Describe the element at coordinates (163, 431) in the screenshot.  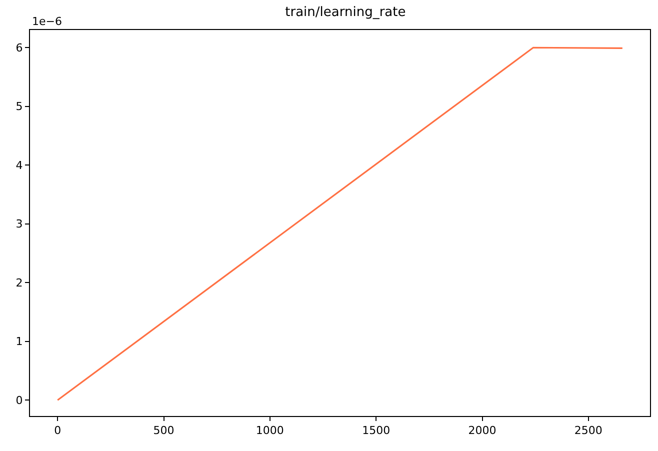
I see `x-tick-label: 500` at that location.